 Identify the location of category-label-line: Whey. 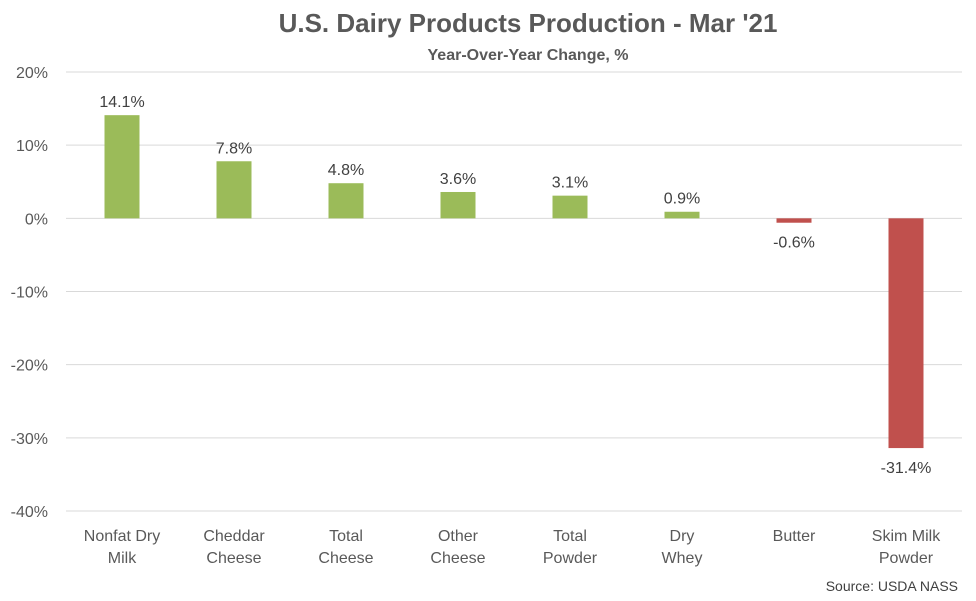
(682, 558).